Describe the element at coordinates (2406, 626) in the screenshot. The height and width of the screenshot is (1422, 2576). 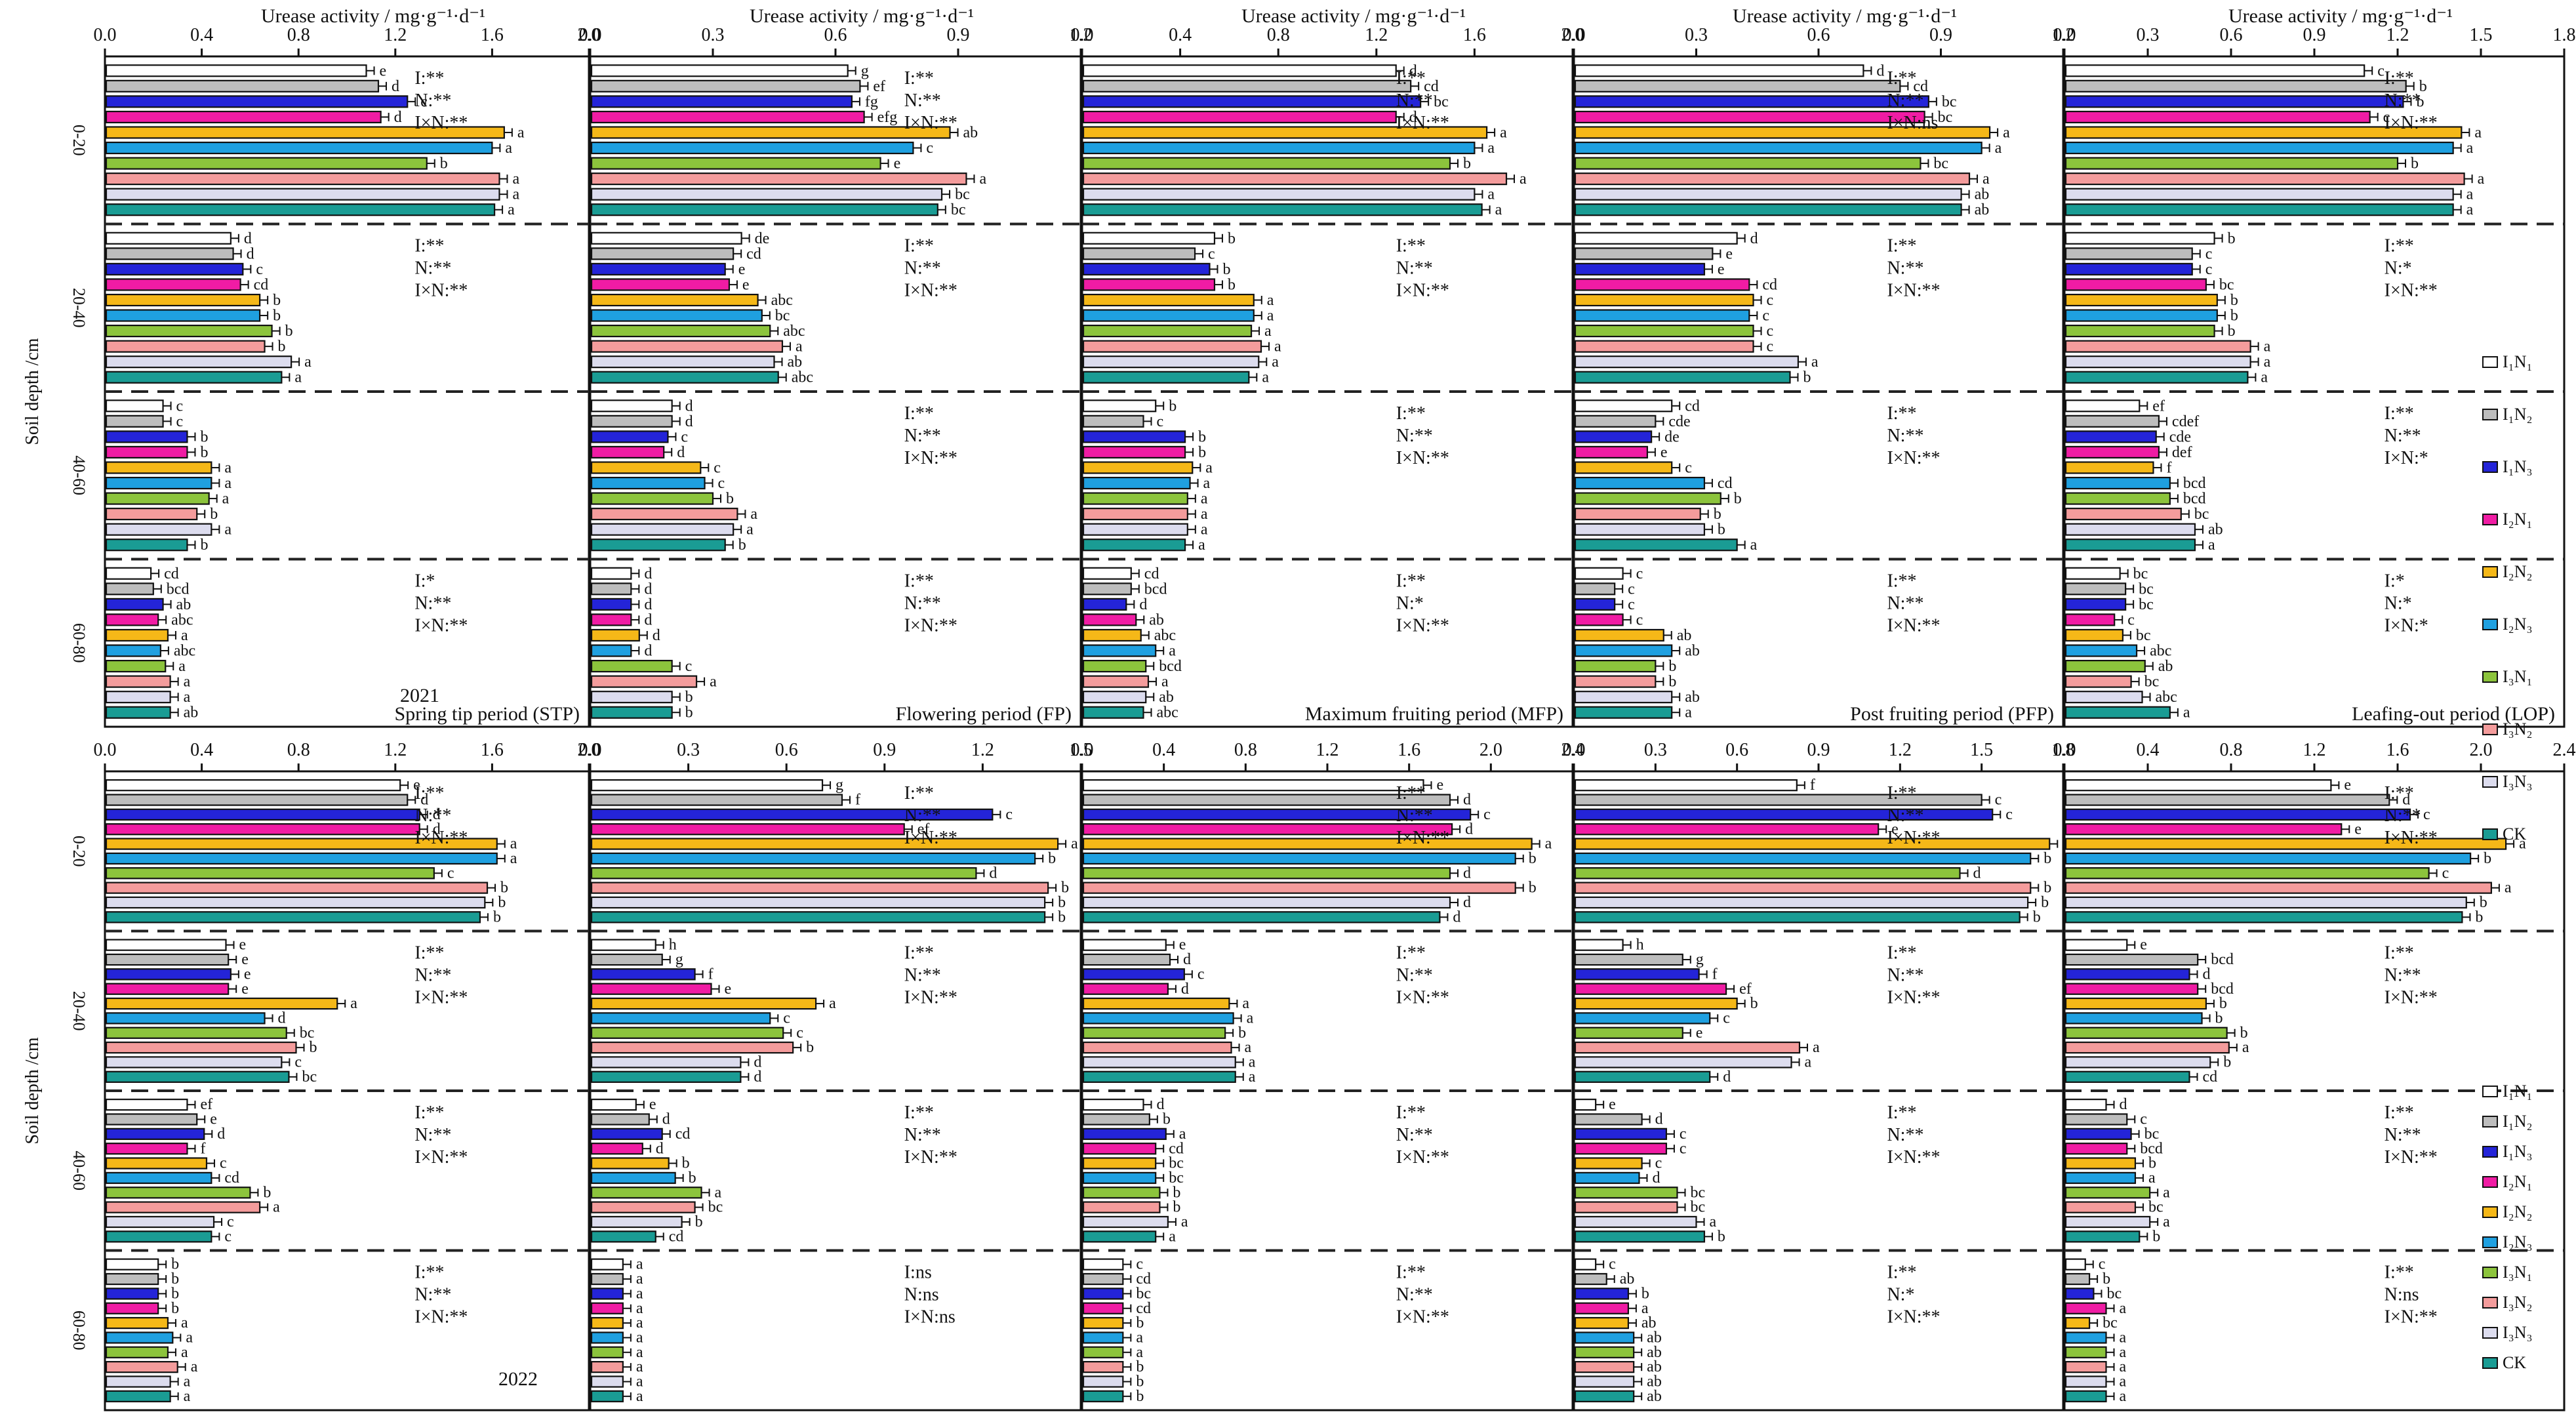
I see `stat-label: I×N:*` at that location.